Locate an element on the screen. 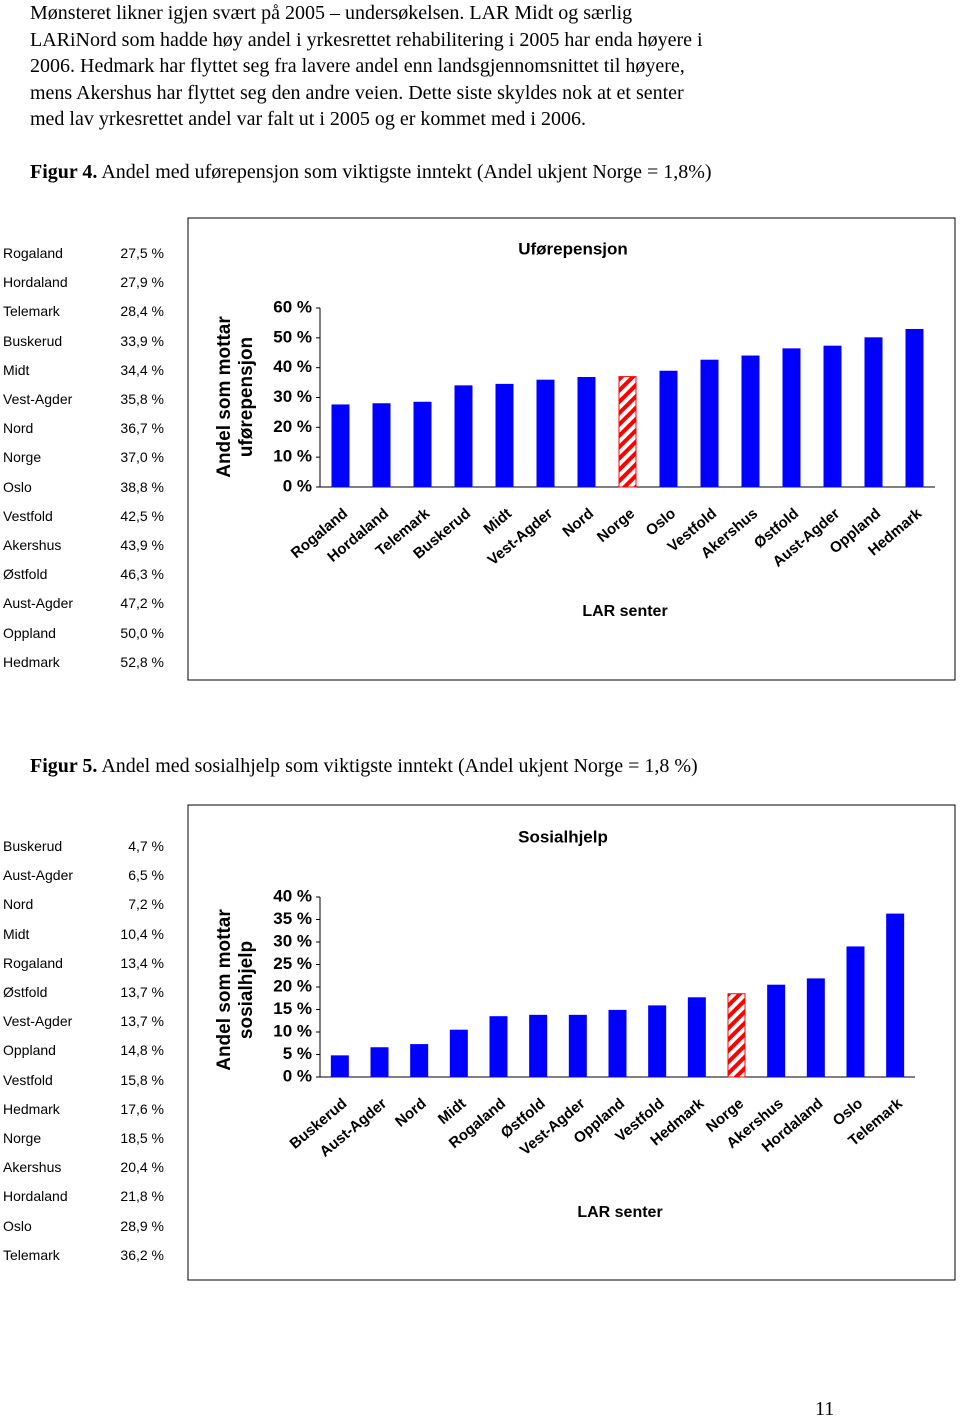 The image size is (960, 1421). row-value: 47,2 % is located at coordinates (142, 603).